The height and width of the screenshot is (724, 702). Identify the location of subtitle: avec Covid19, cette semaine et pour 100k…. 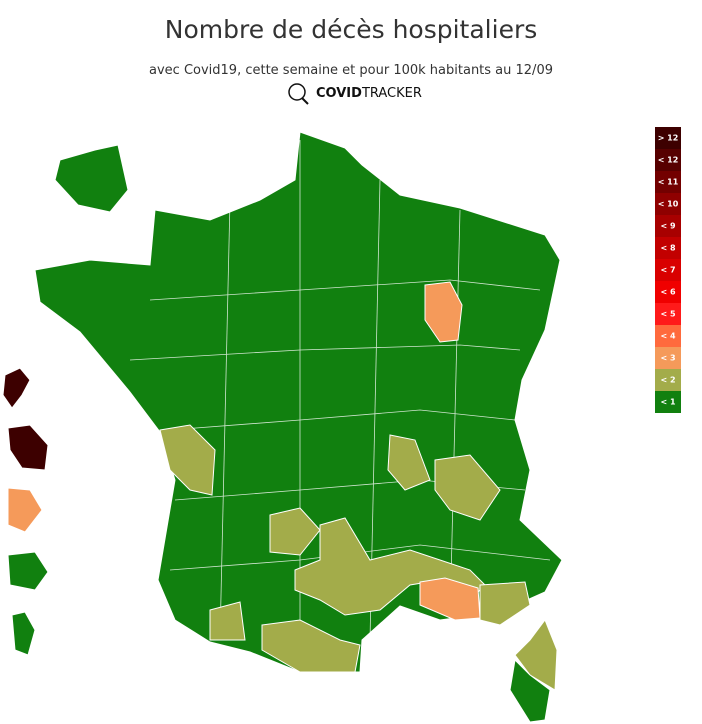
(351, 70).